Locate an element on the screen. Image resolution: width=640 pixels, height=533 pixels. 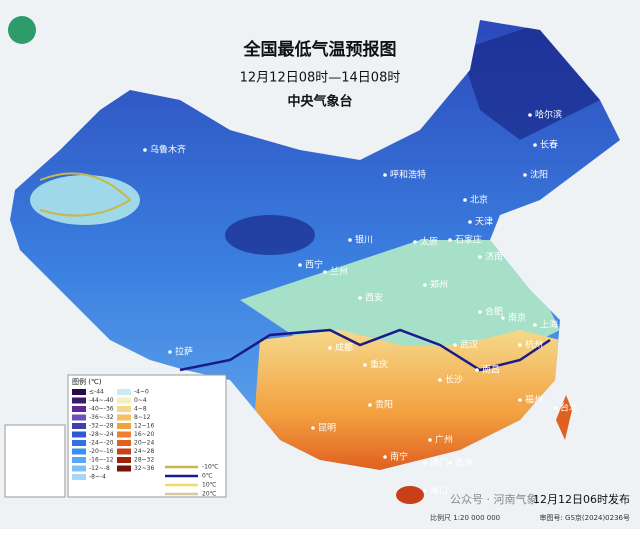
city-label: 昆明 is located at coordinates (327, 428).